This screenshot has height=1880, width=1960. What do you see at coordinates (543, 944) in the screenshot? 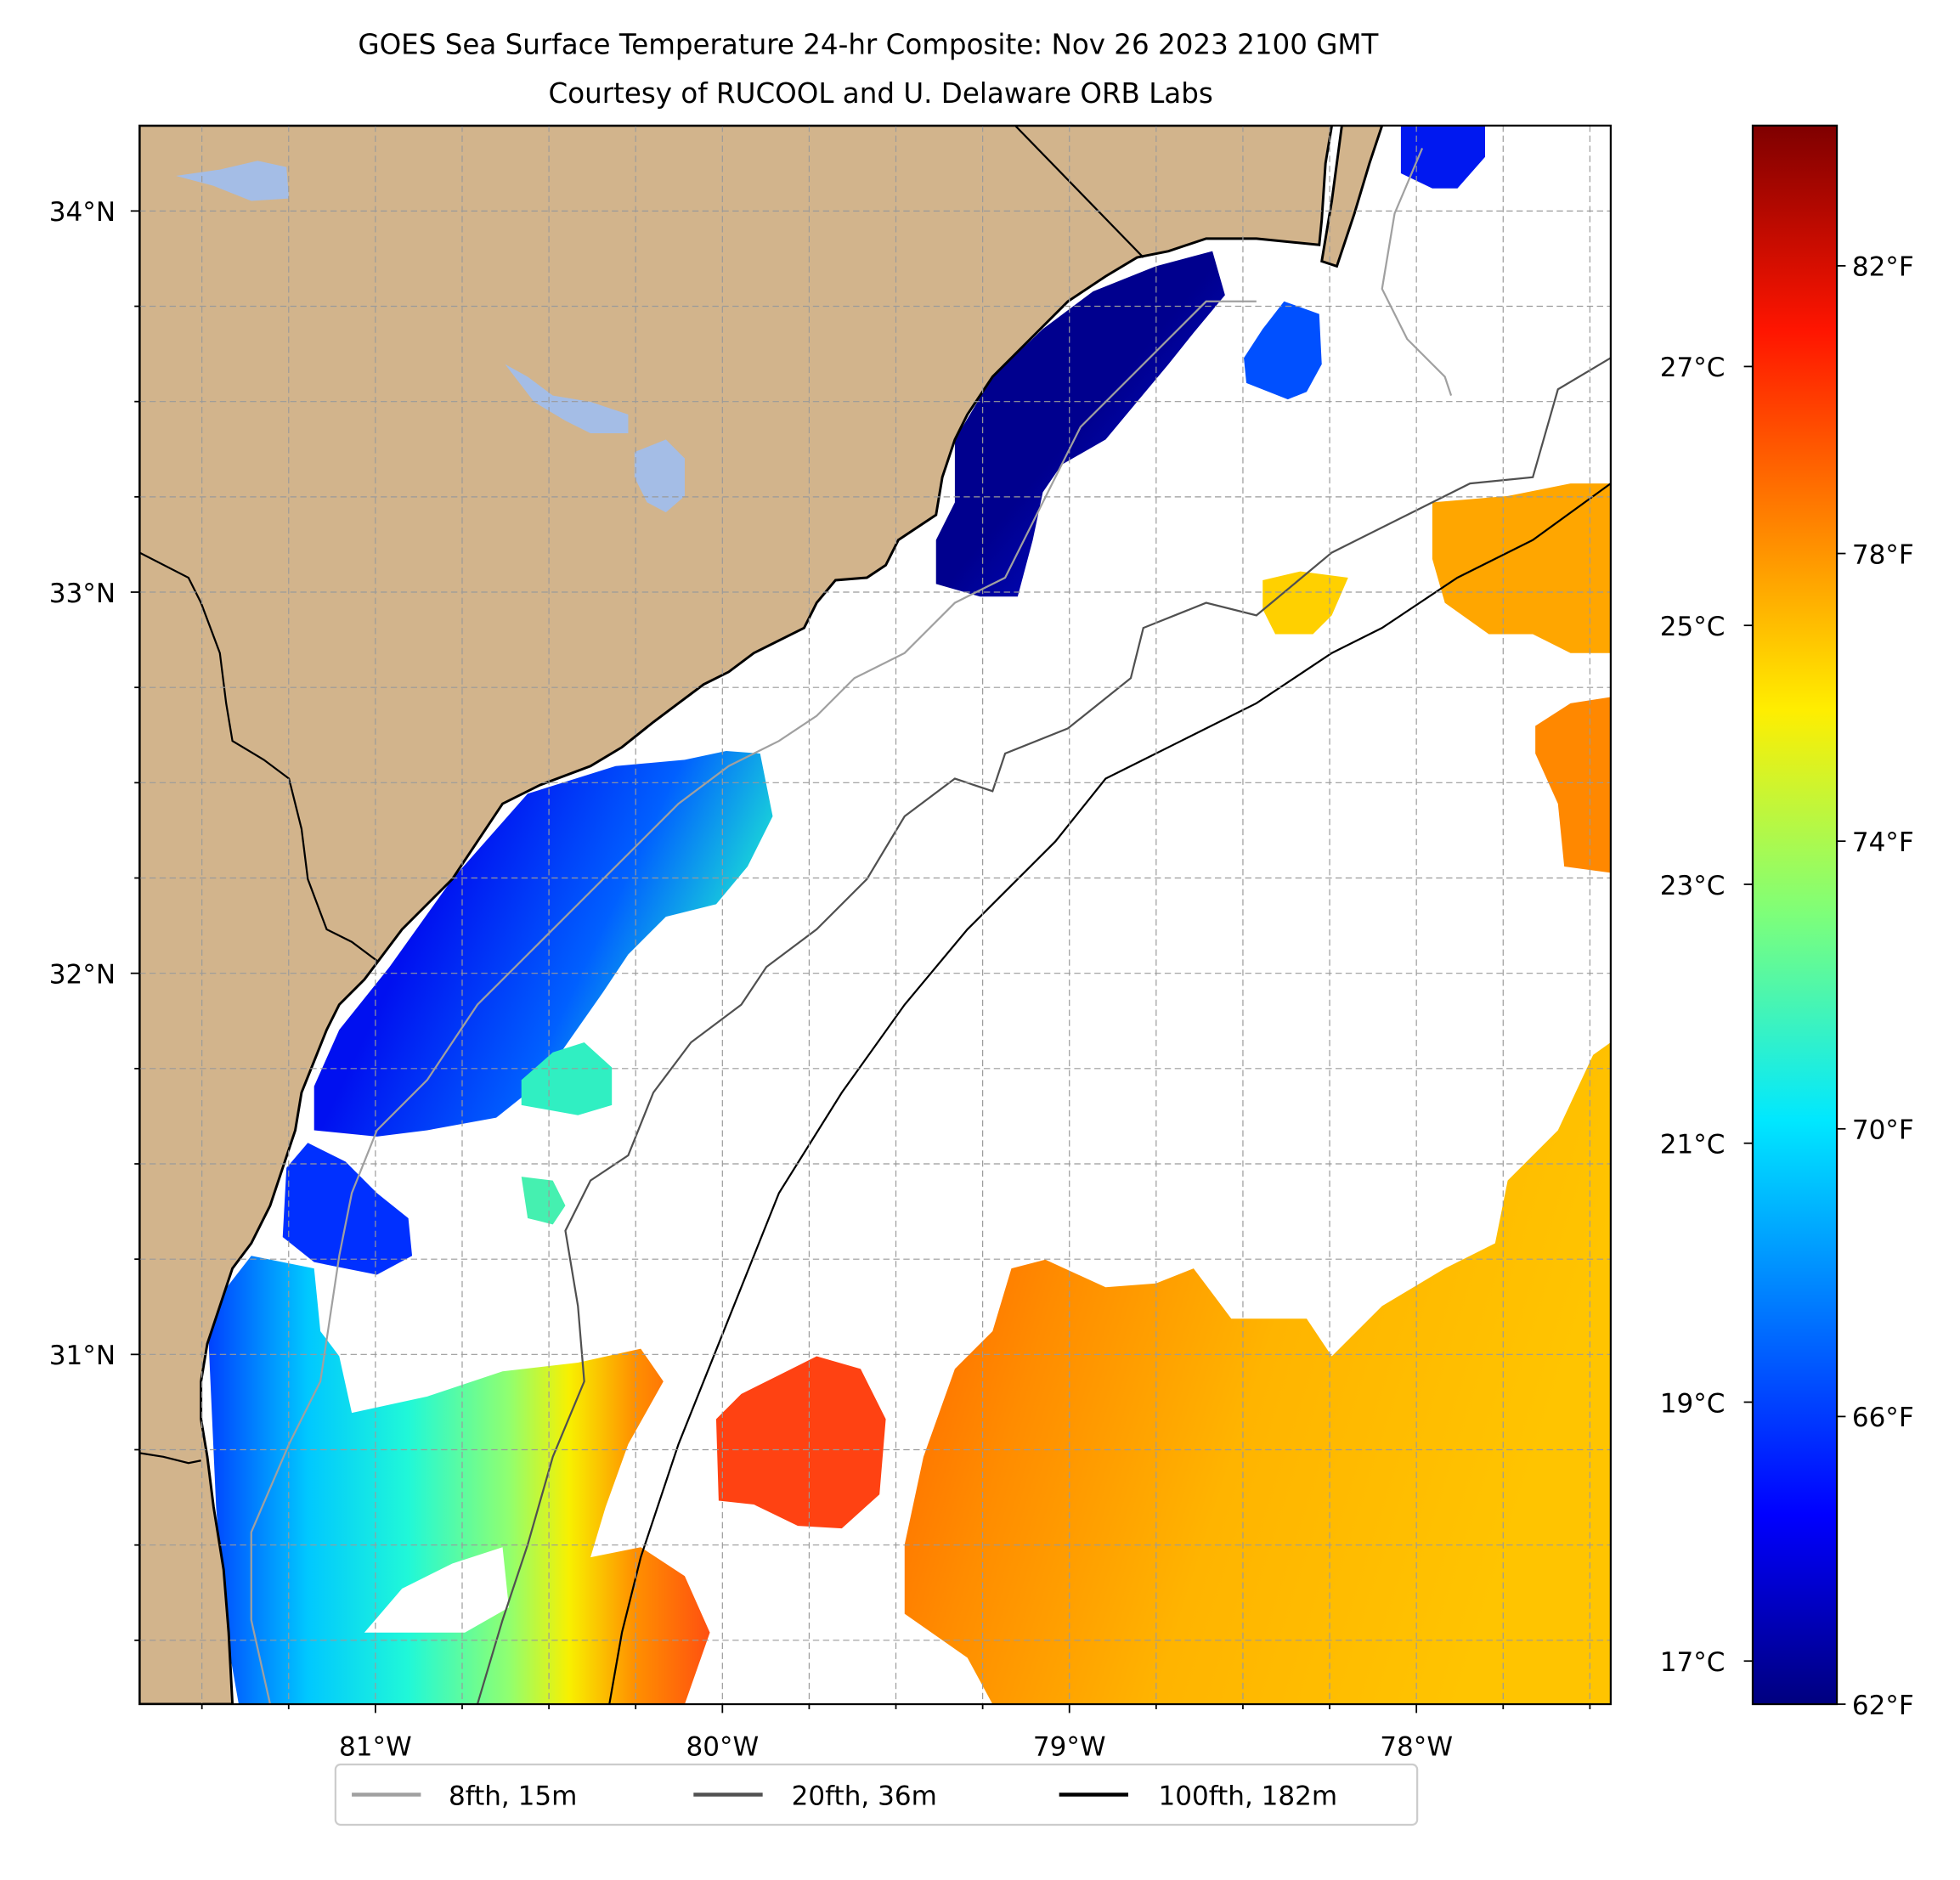
I see `sst-patch-blue-mid` at bounding box center [543, 944].